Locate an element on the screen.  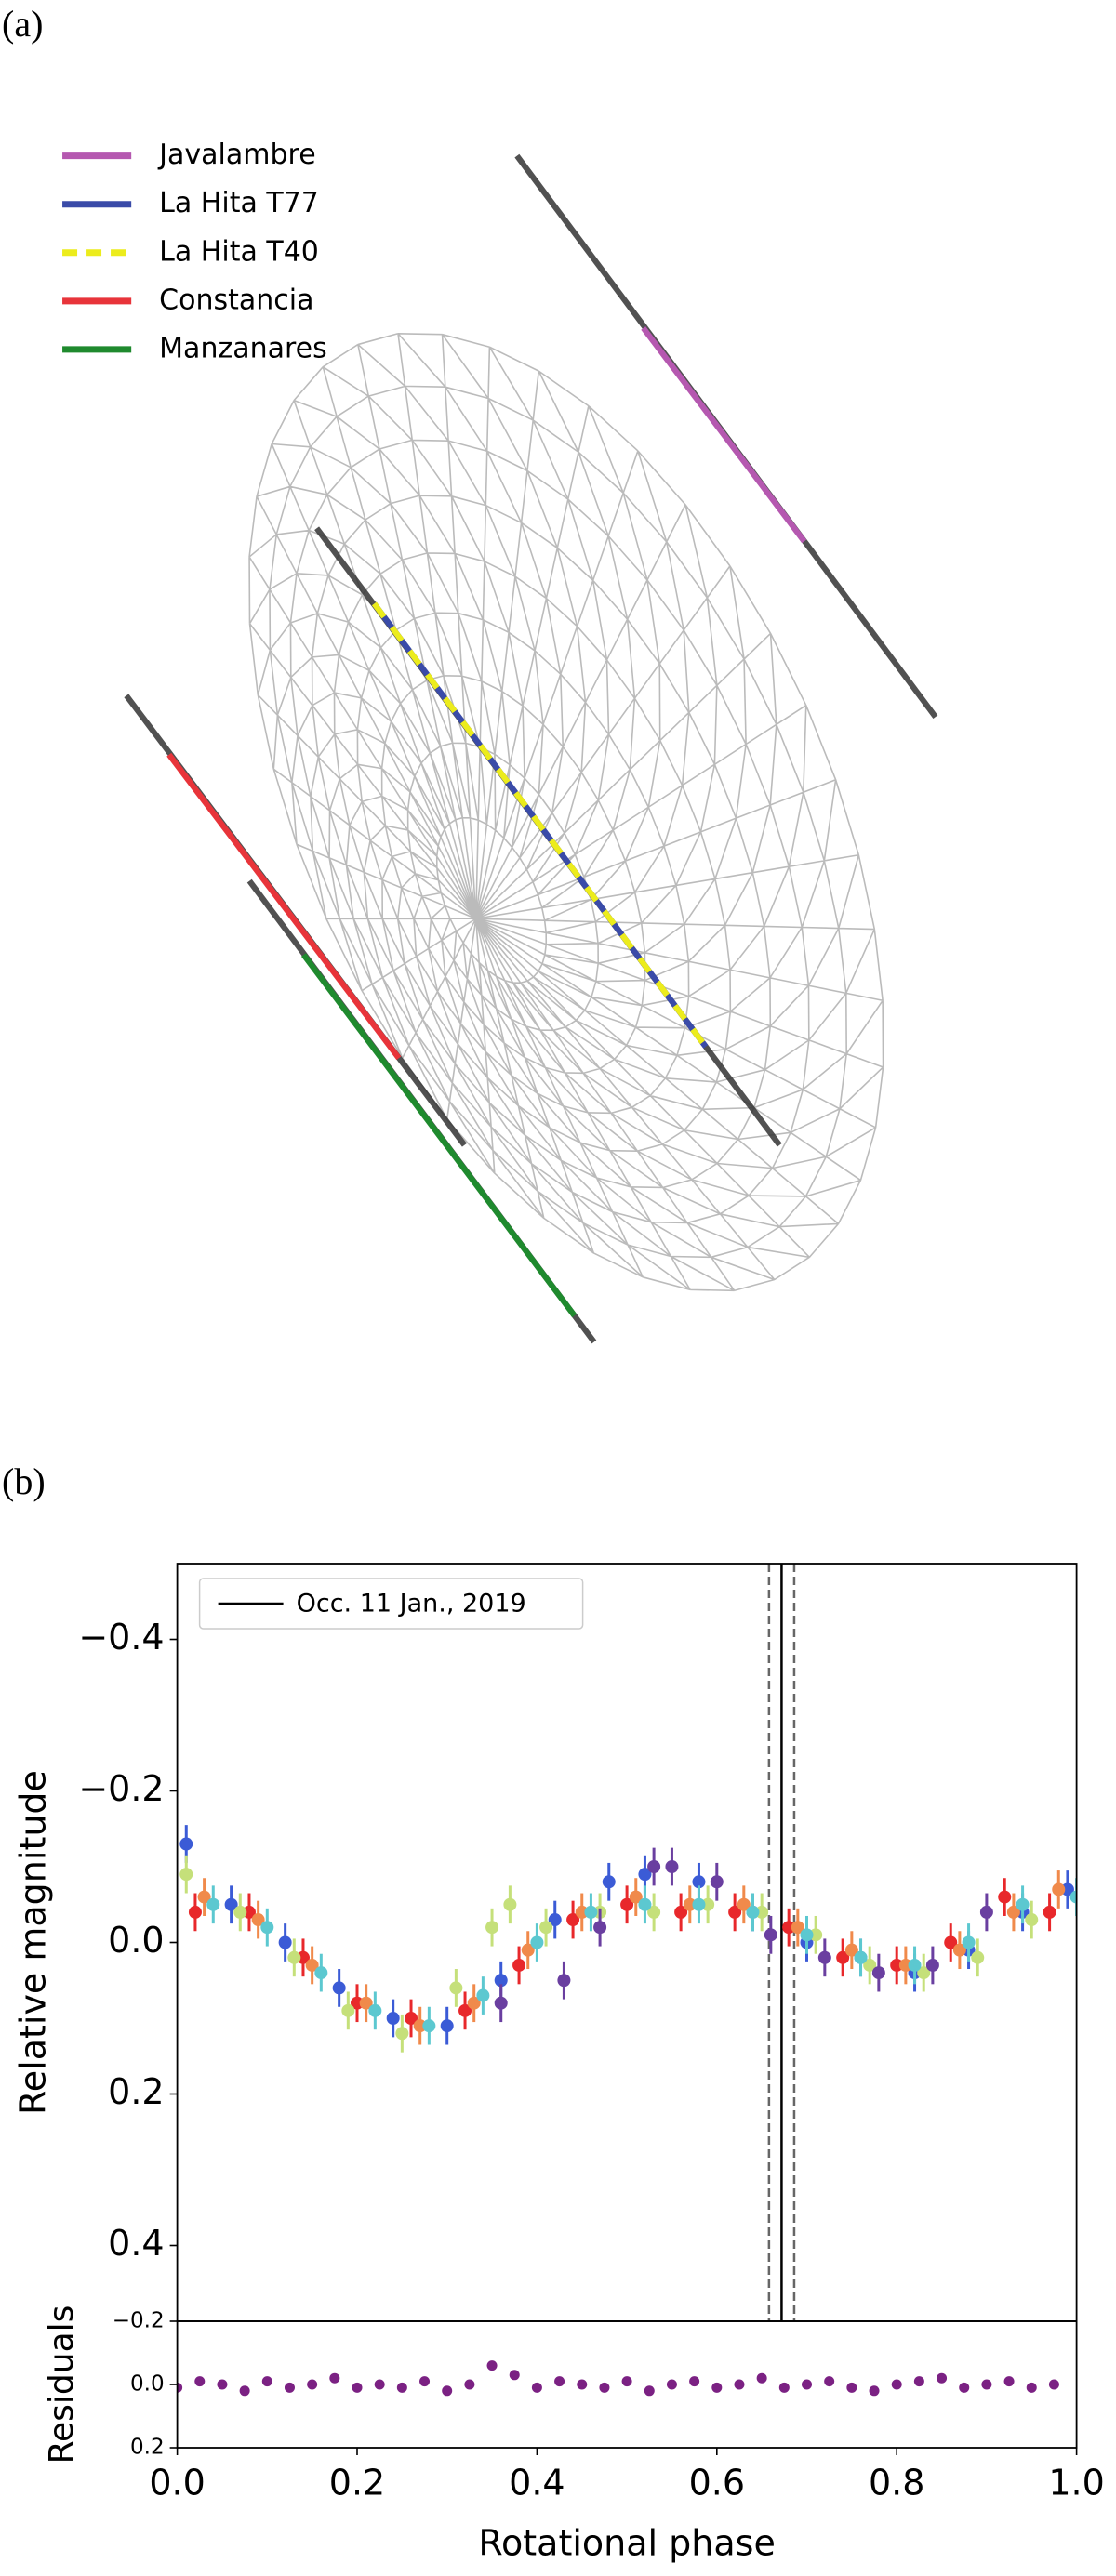
legend-label: Occ. 11 Jan., 2019 is located at coordinates (411, 1604).